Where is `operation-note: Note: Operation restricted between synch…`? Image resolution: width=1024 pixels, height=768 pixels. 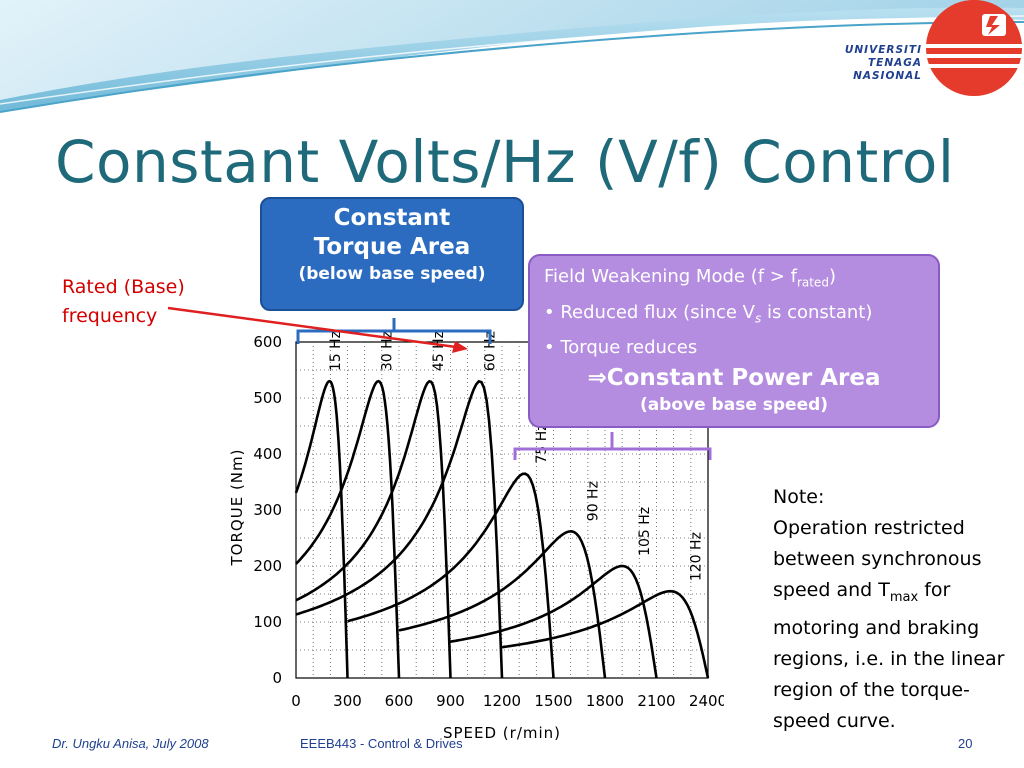
operation-note: Note: Operation restricted between synch… is located at coordinates (895, 609).